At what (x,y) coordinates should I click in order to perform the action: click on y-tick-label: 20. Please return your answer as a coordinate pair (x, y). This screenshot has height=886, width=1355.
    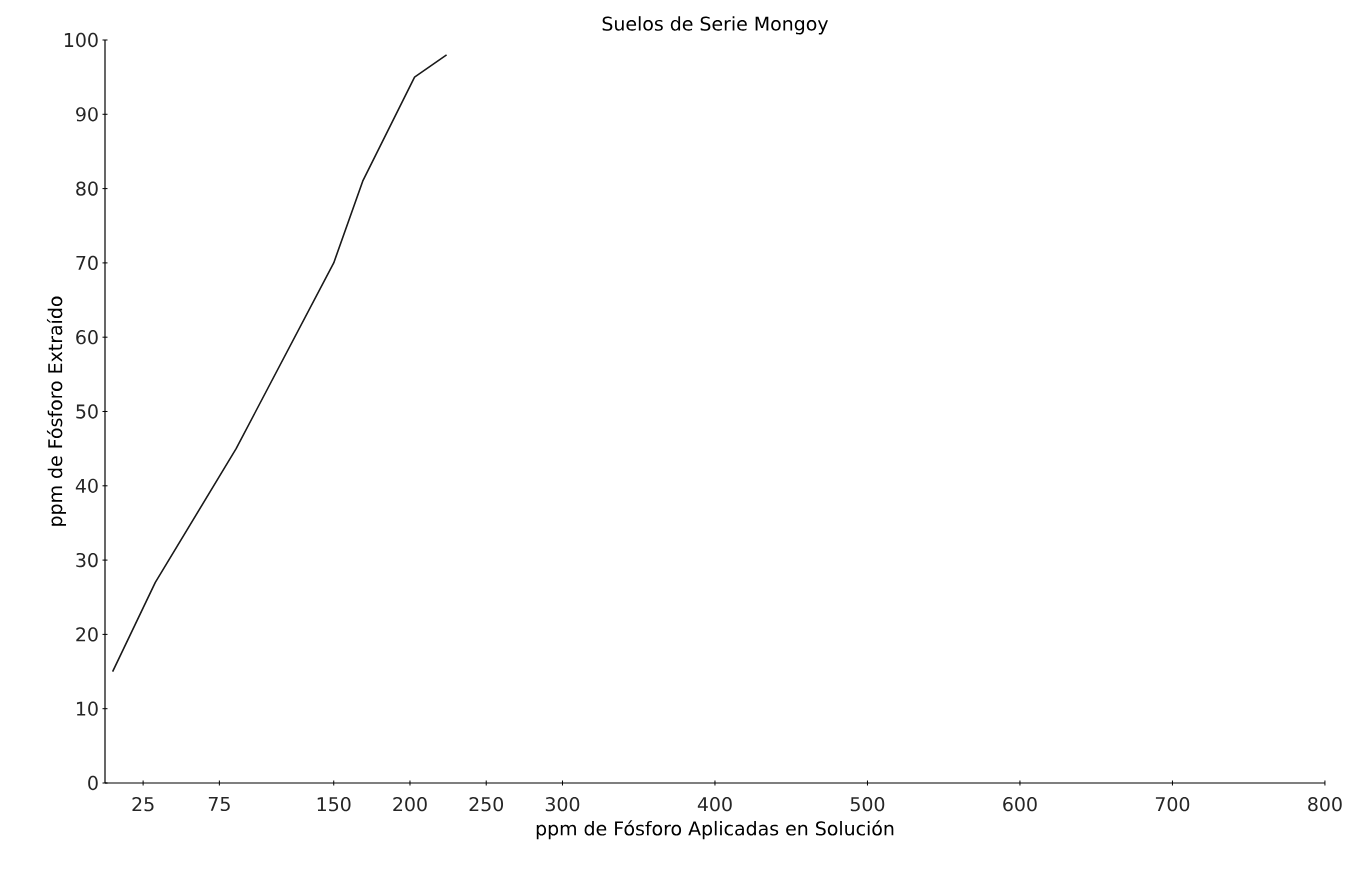
    Looking at the image, I should click on (87, 634).